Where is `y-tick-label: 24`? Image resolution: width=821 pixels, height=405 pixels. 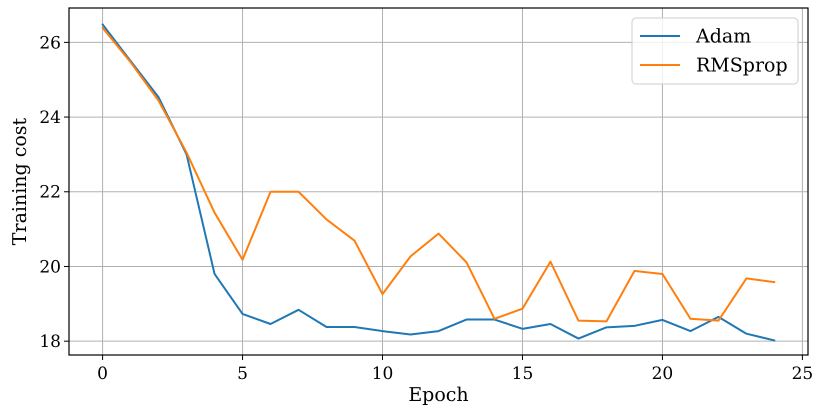 y-tick-label: 24 is located at coordinates (50, 118).